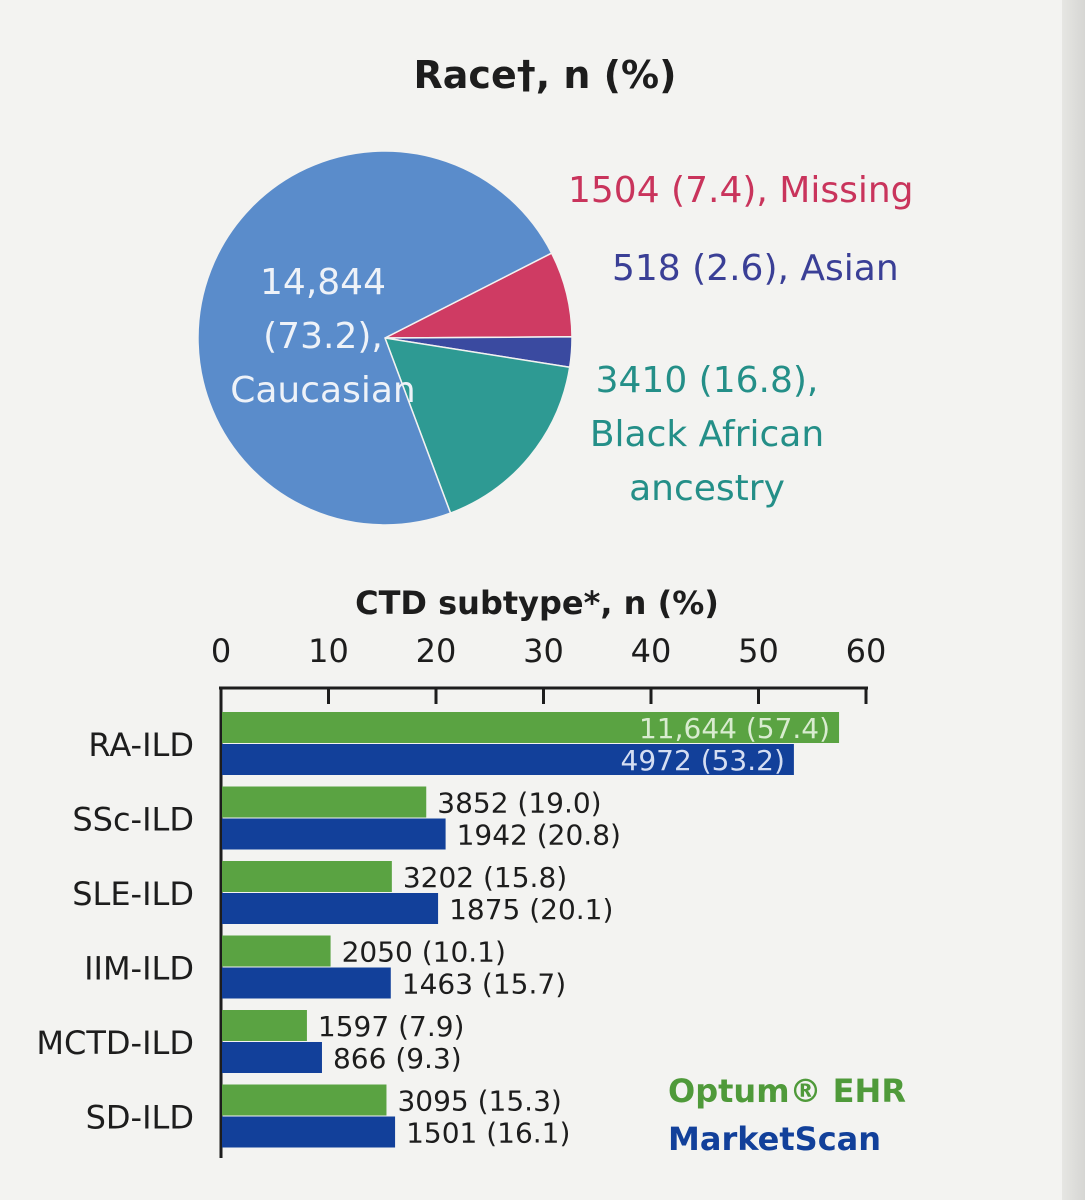  What do you see at coordinates (755, 268) in the screenshot?
I see `pie-label-asian: 518 (2.6), Asian` at bounding box center [755, 268].